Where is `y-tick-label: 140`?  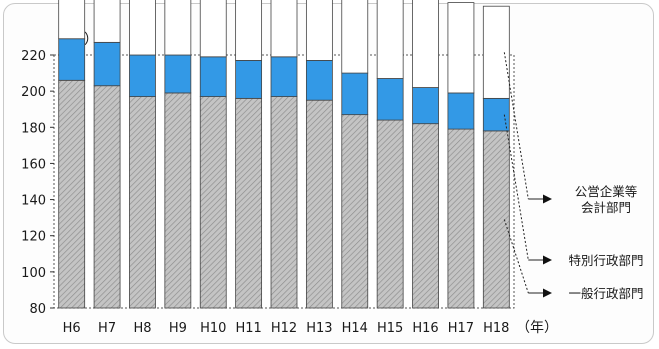 y-tick-label: 140 is located at coordinates (33, 201).